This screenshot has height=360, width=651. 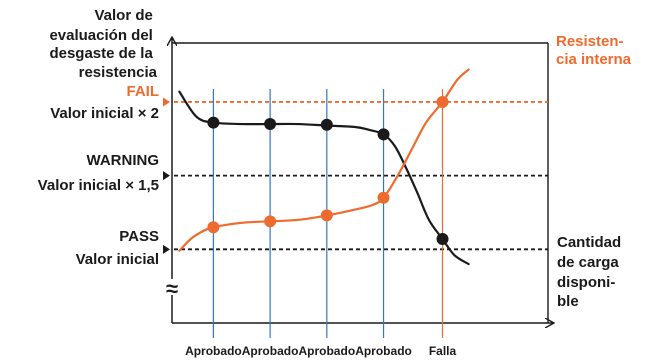 I want to click on inspection-labels: Aprobado Aprobado Aprobado Aprobado Falla, so click(x=320, y=351).